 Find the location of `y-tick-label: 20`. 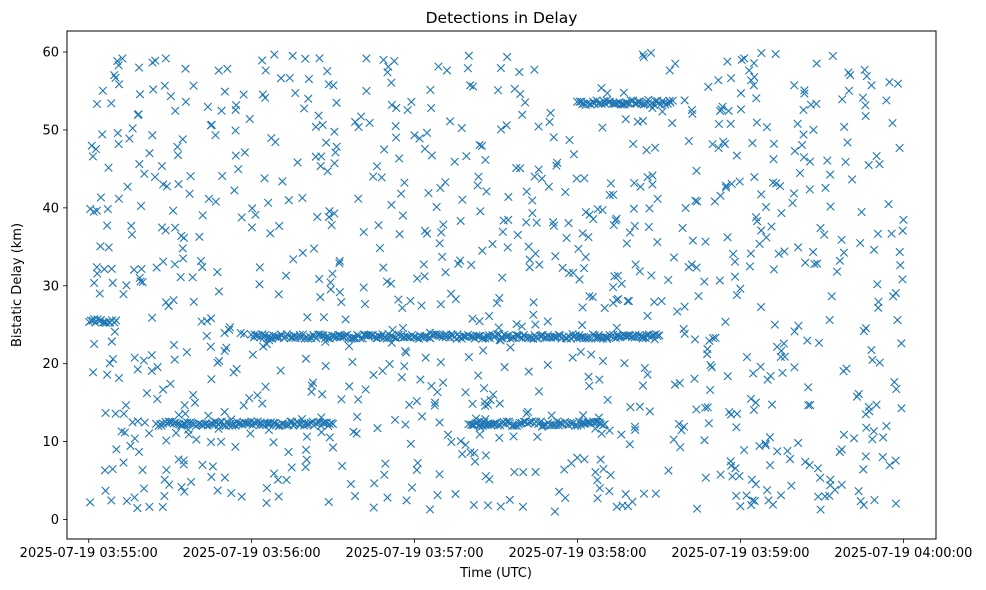

y-tick-label: 20 is located at coordinates (50, 364).